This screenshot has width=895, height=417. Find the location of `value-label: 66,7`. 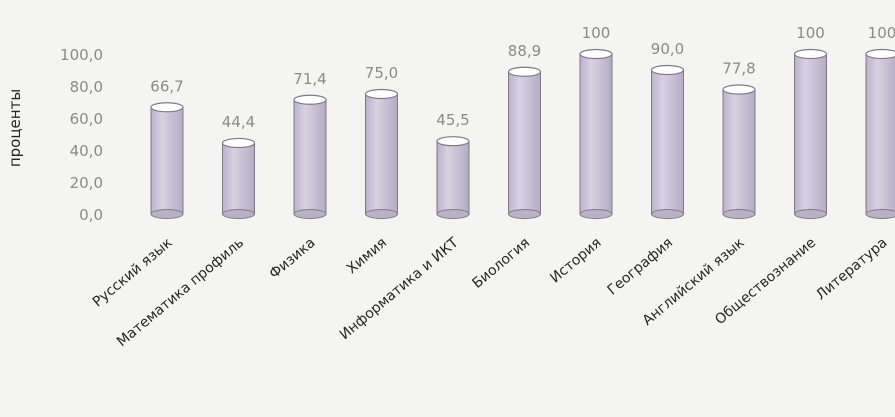

value-label: 66,7 is located at coordinates (166, 86).